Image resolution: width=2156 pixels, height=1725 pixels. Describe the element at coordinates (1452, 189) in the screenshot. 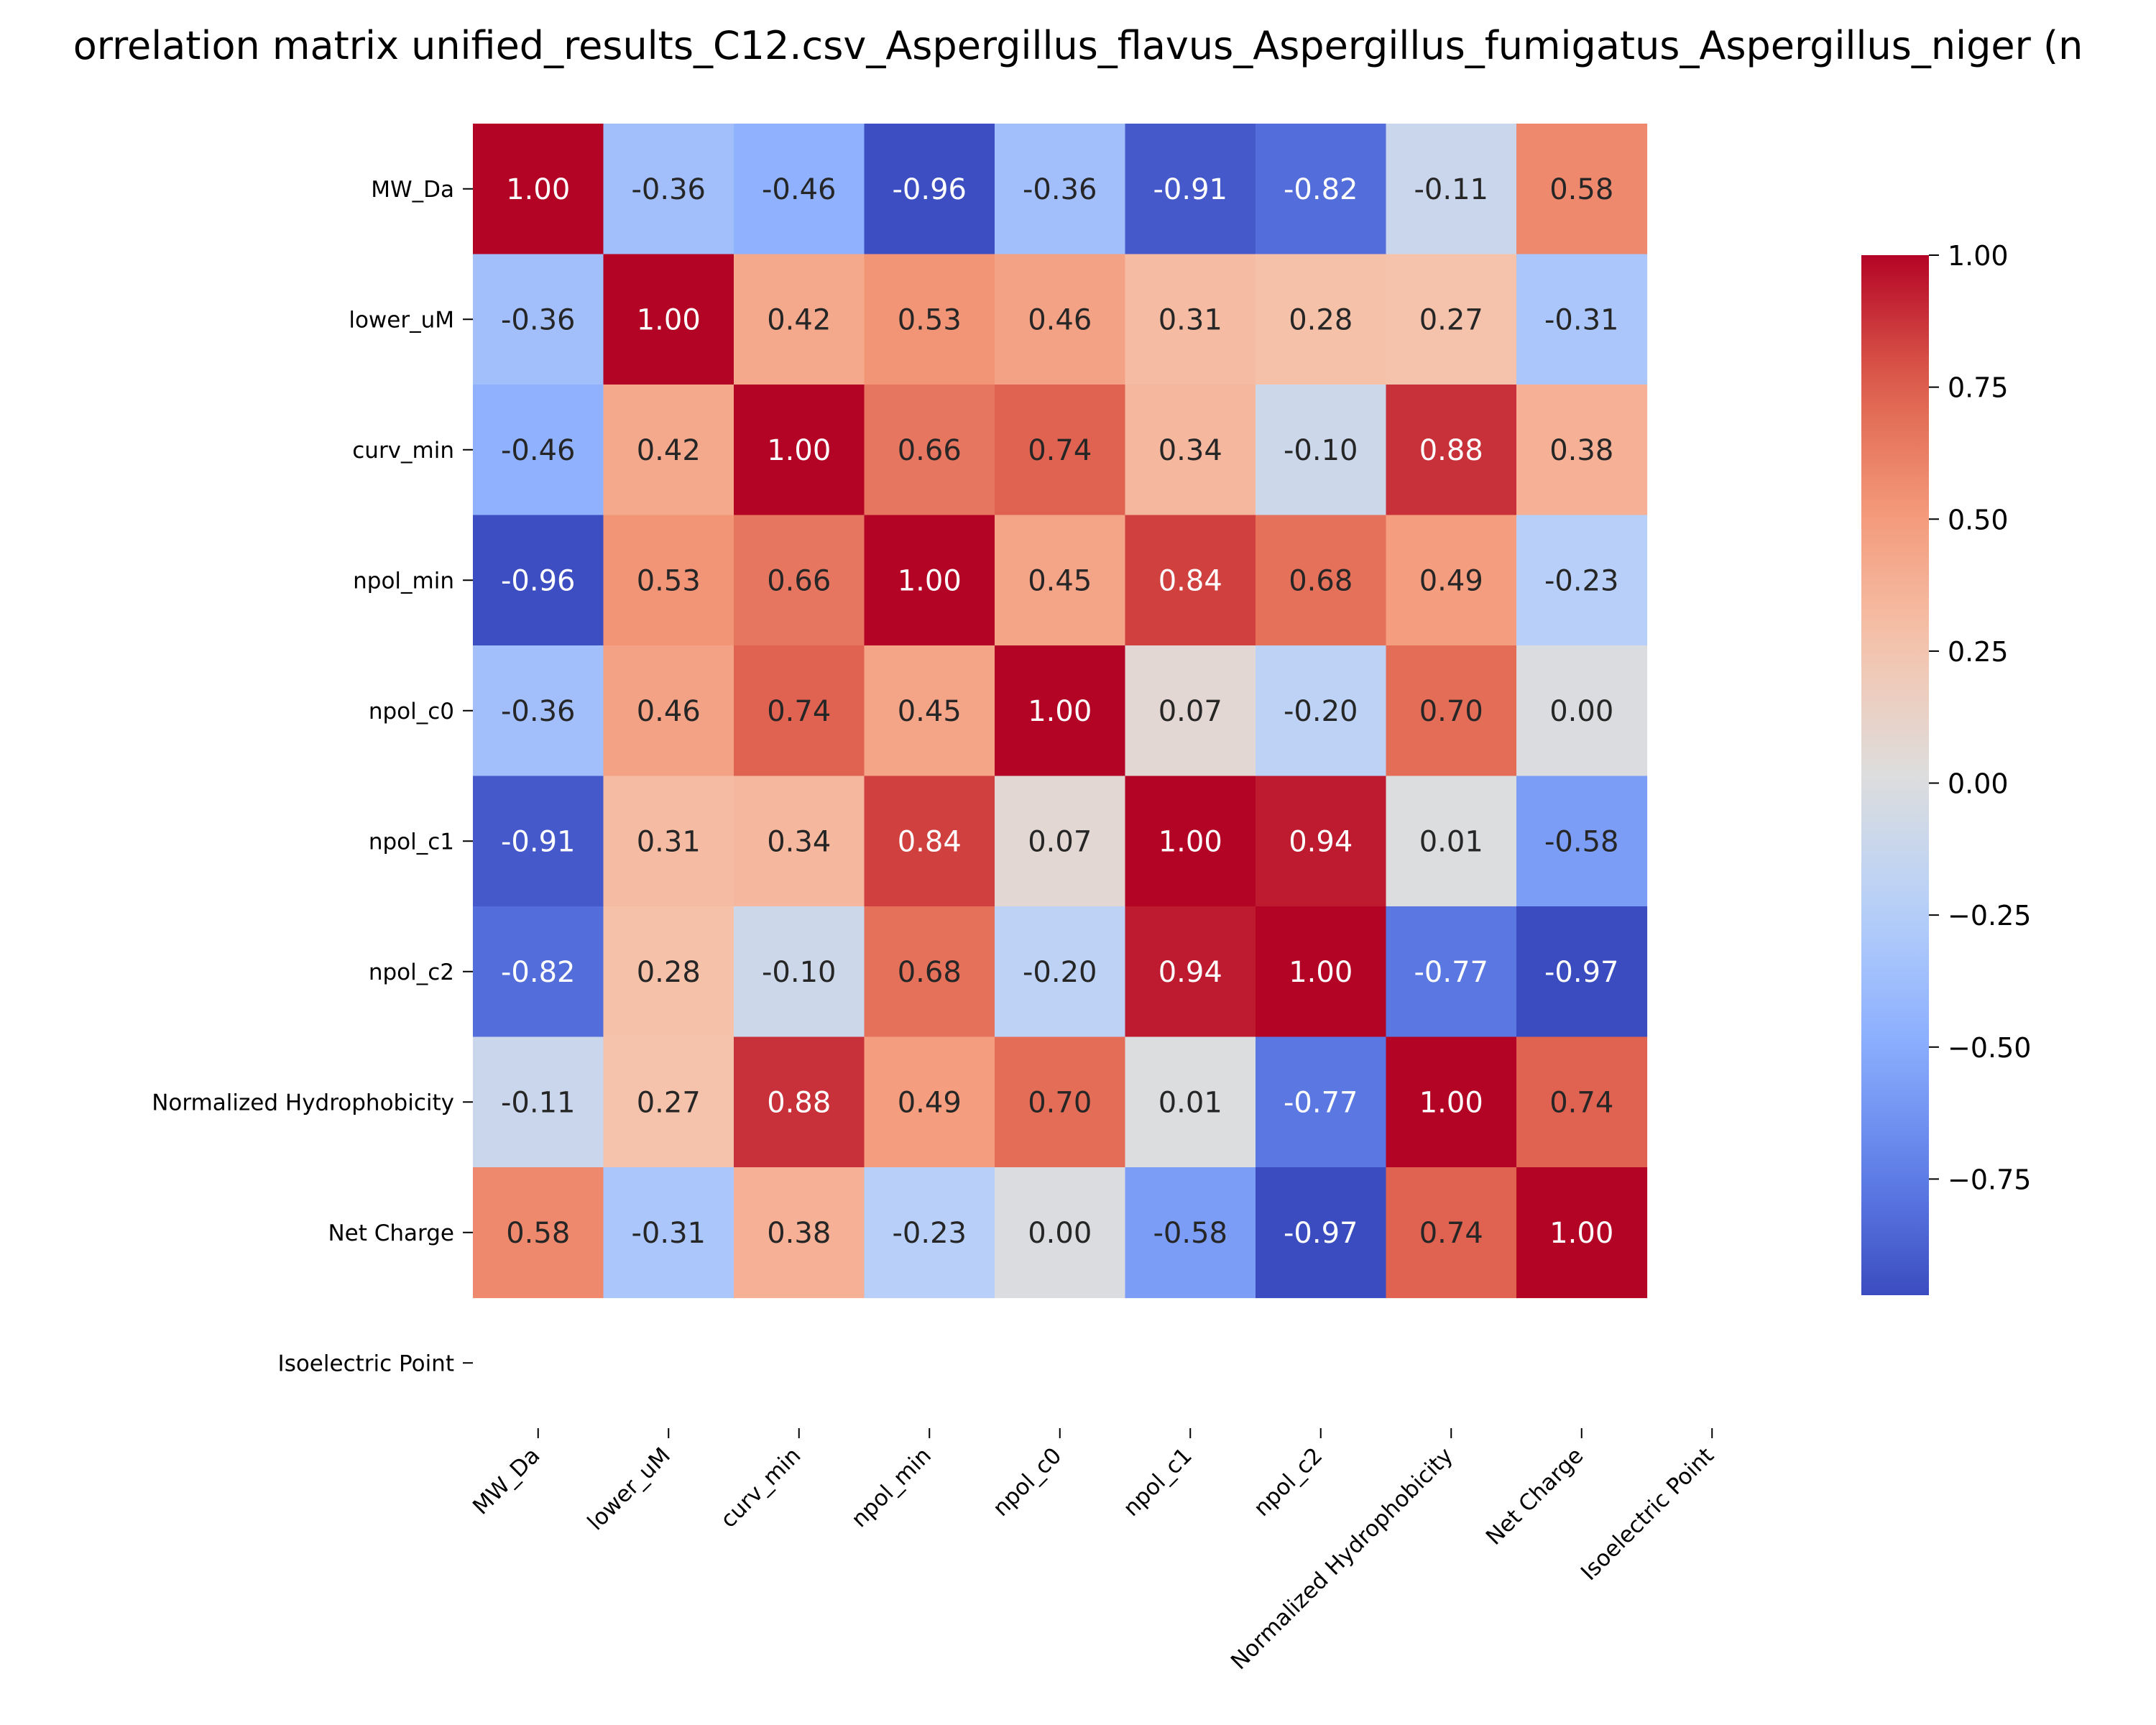

I see `cell-value-label: -0.11` at that location.